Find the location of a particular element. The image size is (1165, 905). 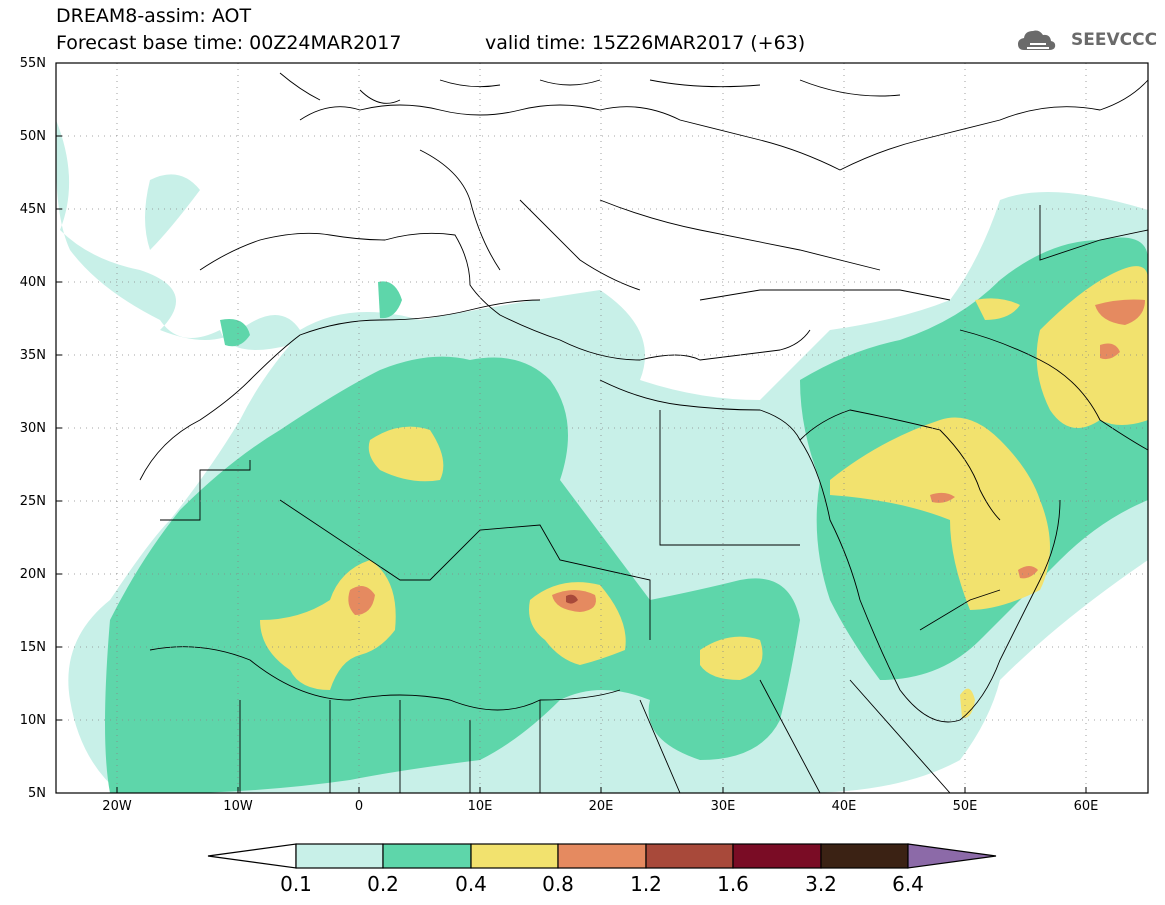

lat-label: 15N is located at coordinates (32, 647).